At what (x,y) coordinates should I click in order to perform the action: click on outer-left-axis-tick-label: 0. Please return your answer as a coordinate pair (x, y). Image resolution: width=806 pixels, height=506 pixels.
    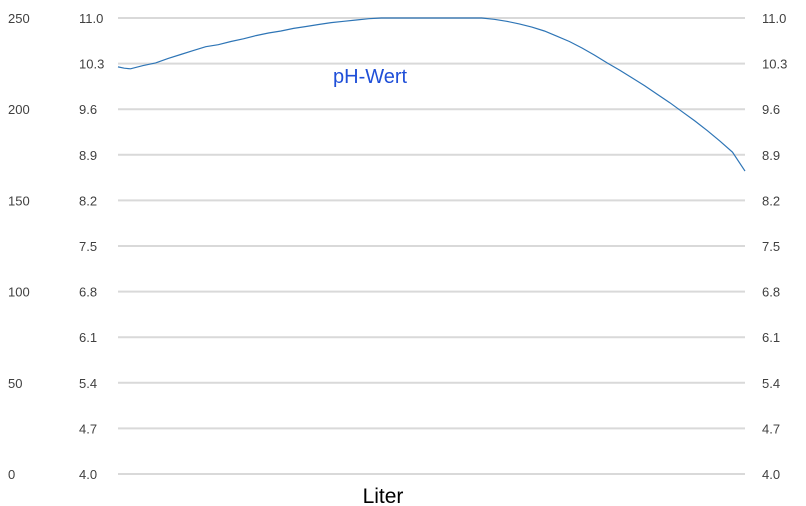
    Looking at the image, I should click on (11, 474).